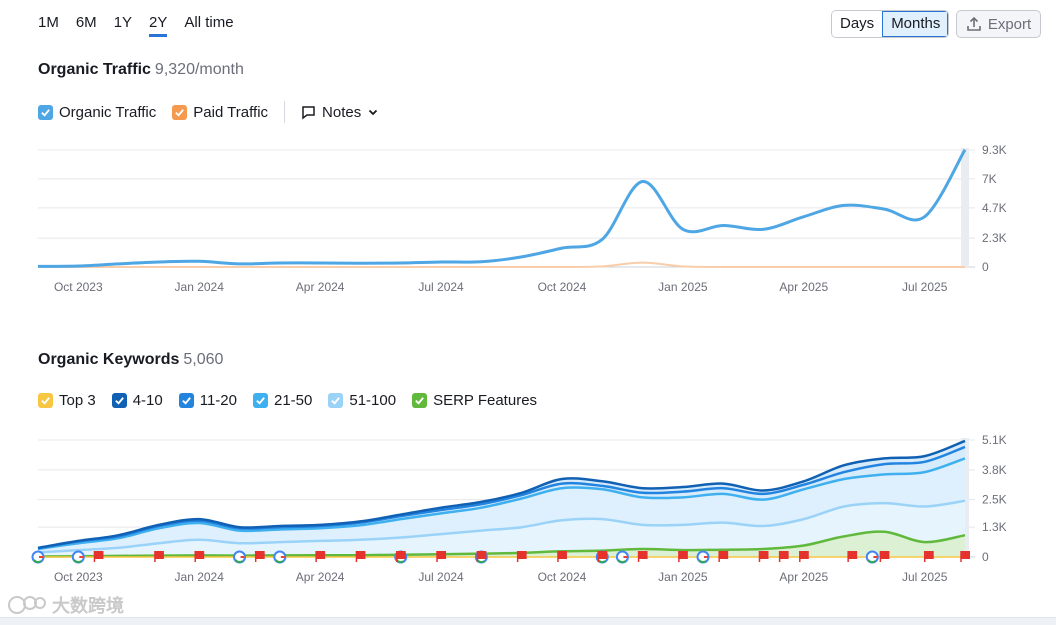 The height and width of the screenshot is (625, 1056). What do you see at coordinates (199, 69) in the screenshot?
I see `organic-traffic-value: 9,320/month` at bounding box center [199, 69].